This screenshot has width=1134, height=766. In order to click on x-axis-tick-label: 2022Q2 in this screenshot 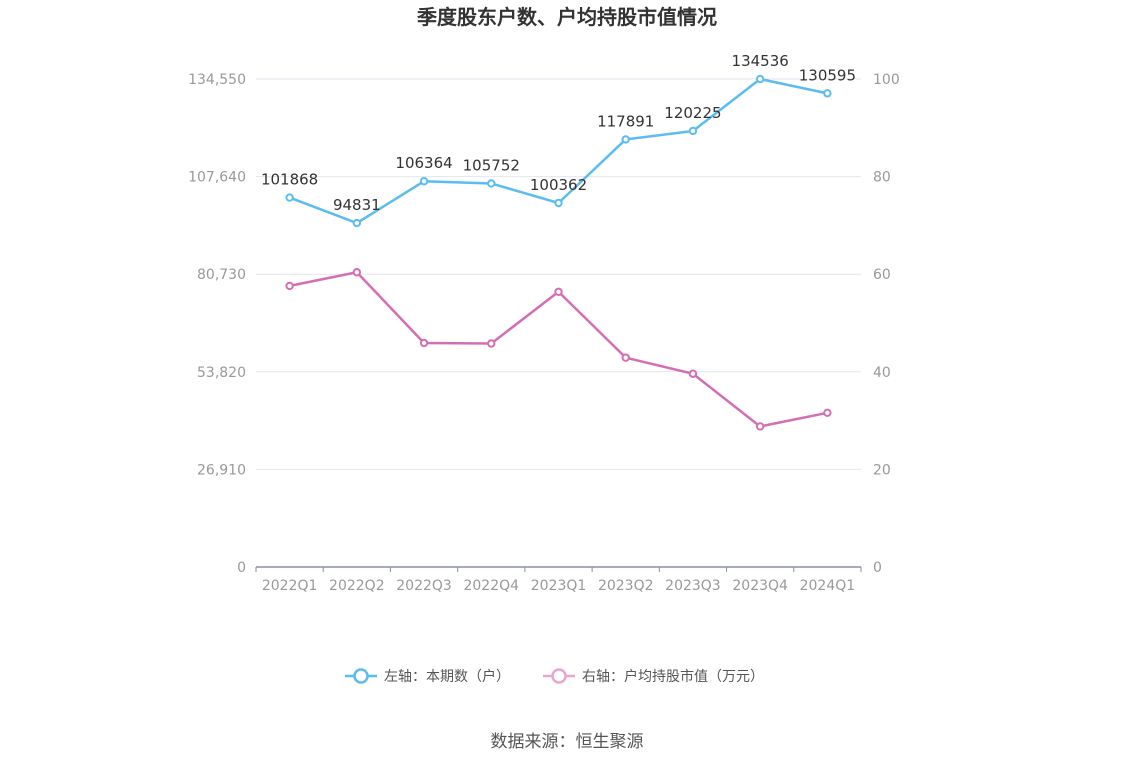, I will do `click(357, 586)`.